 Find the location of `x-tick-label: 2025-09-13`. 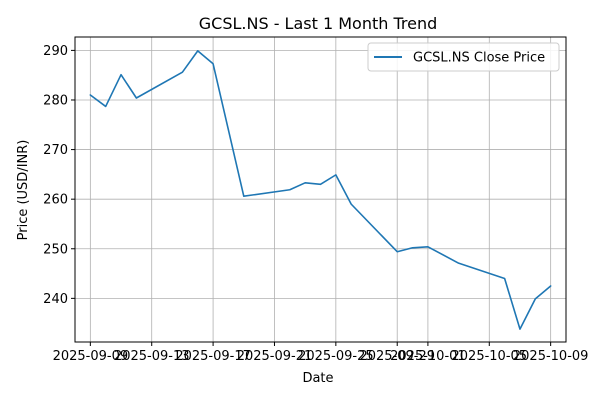

x-tick-label: 2025-09-13 is located at coordinates (152, 356).